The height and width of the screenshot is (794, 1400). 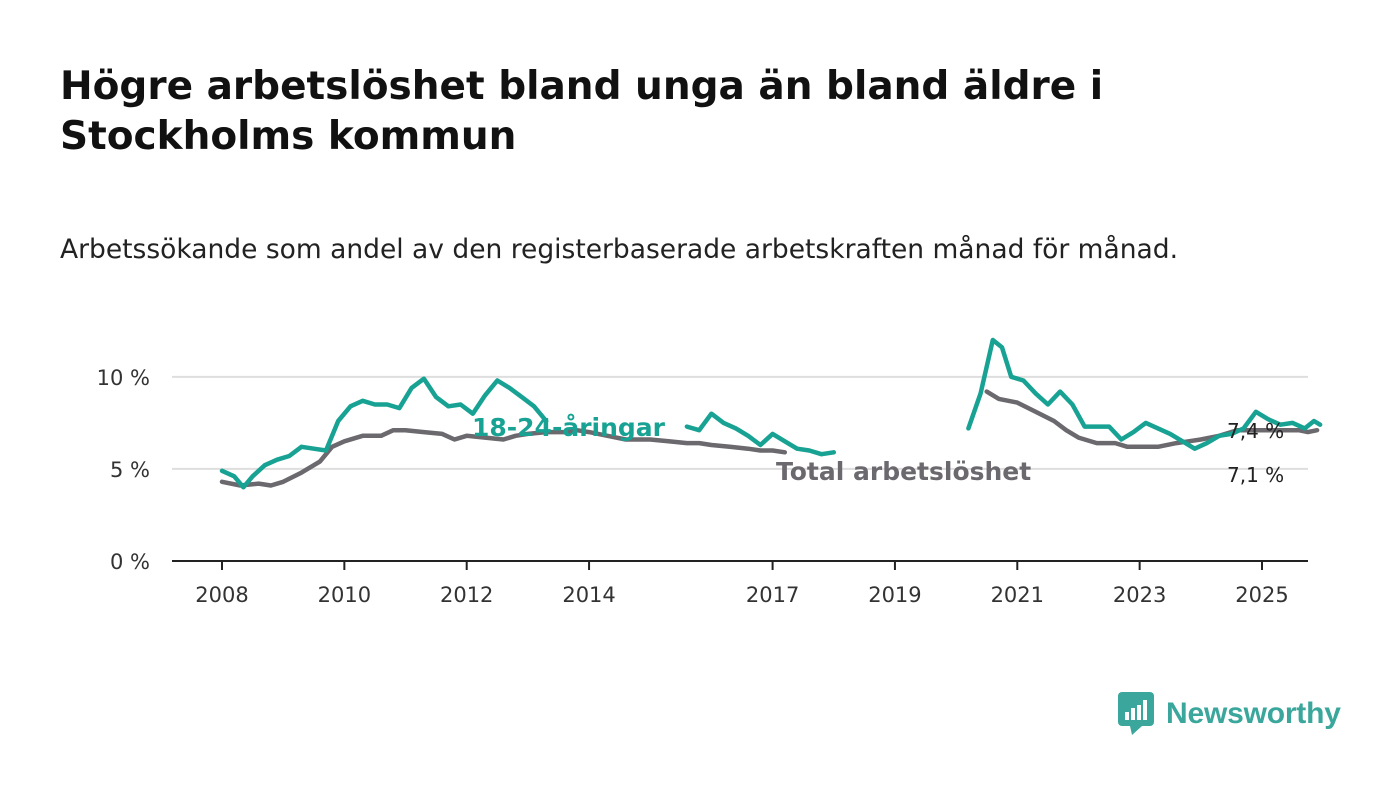 What do you see at coordinates (894, 595) in the screenshot?
I see `x-tick-label: 2019` at bounding box center [894, 595].